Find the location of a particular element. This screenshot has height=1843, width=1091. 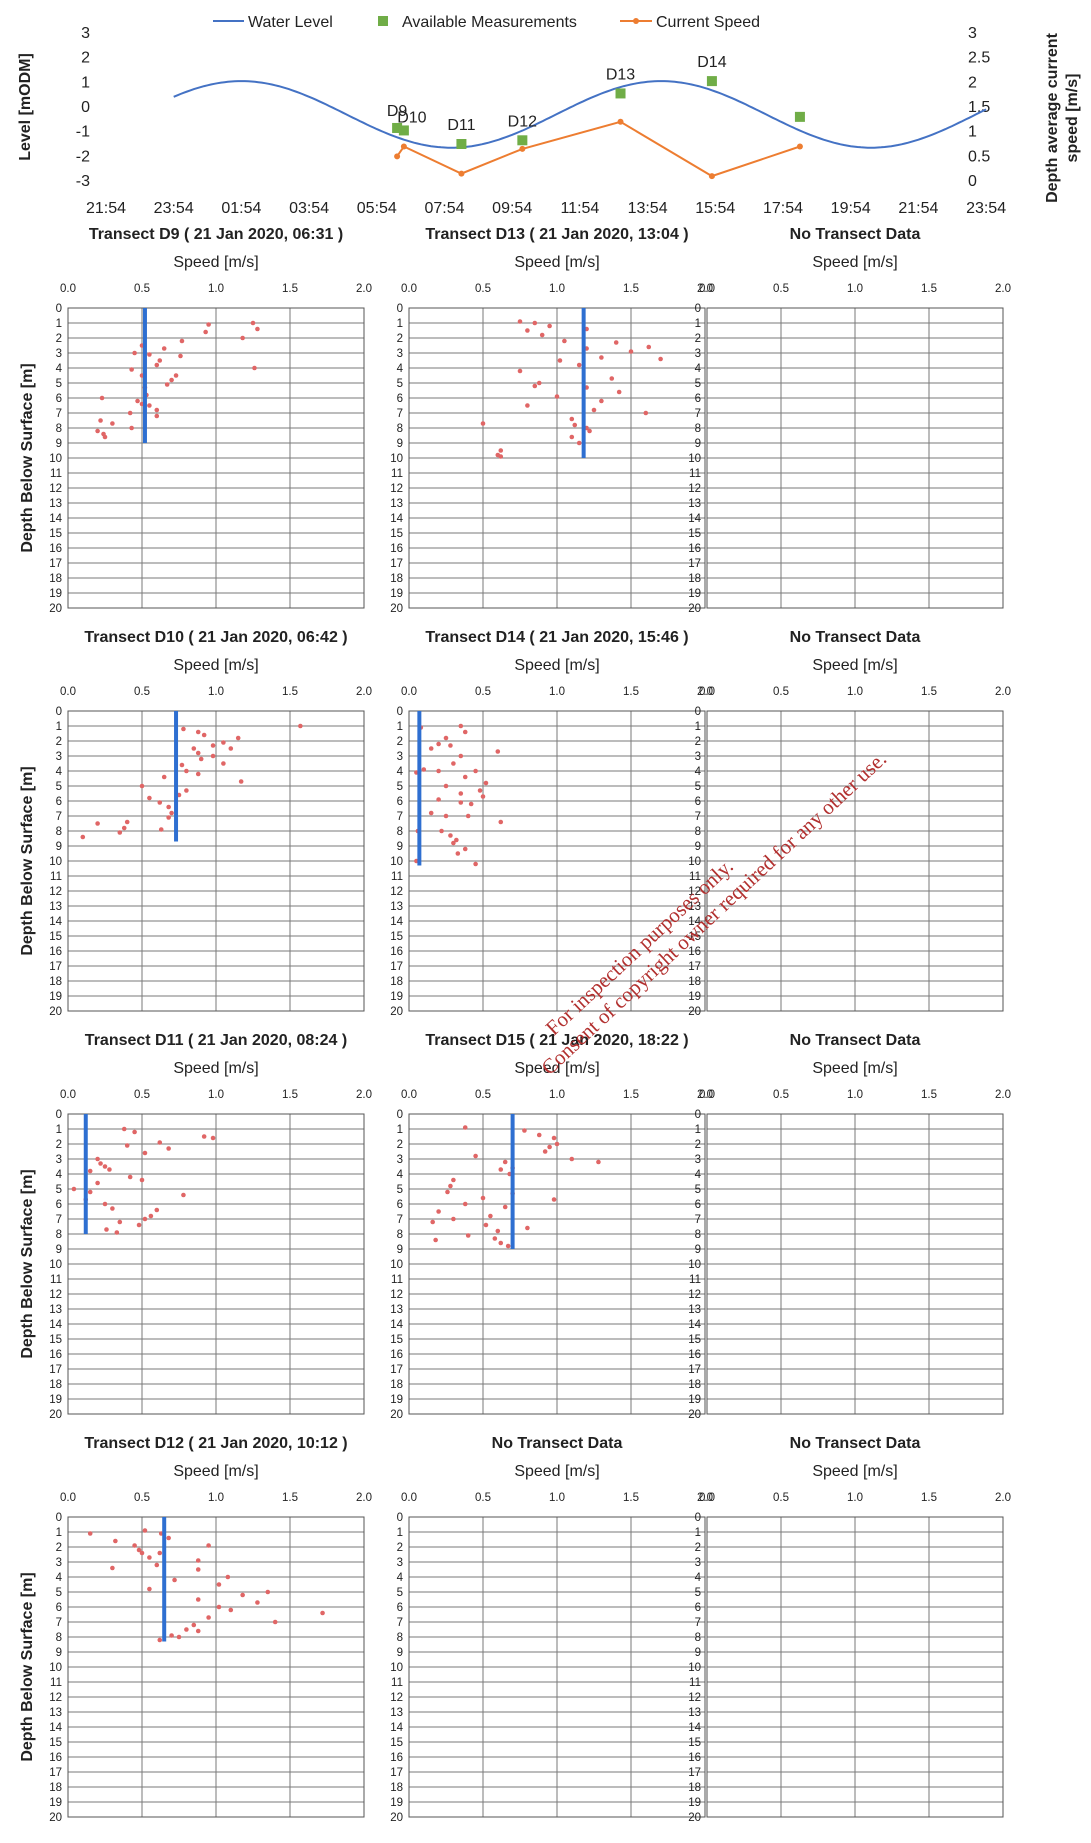

panel-x-tick: 2.0 is located at coordinates (705, 1498).